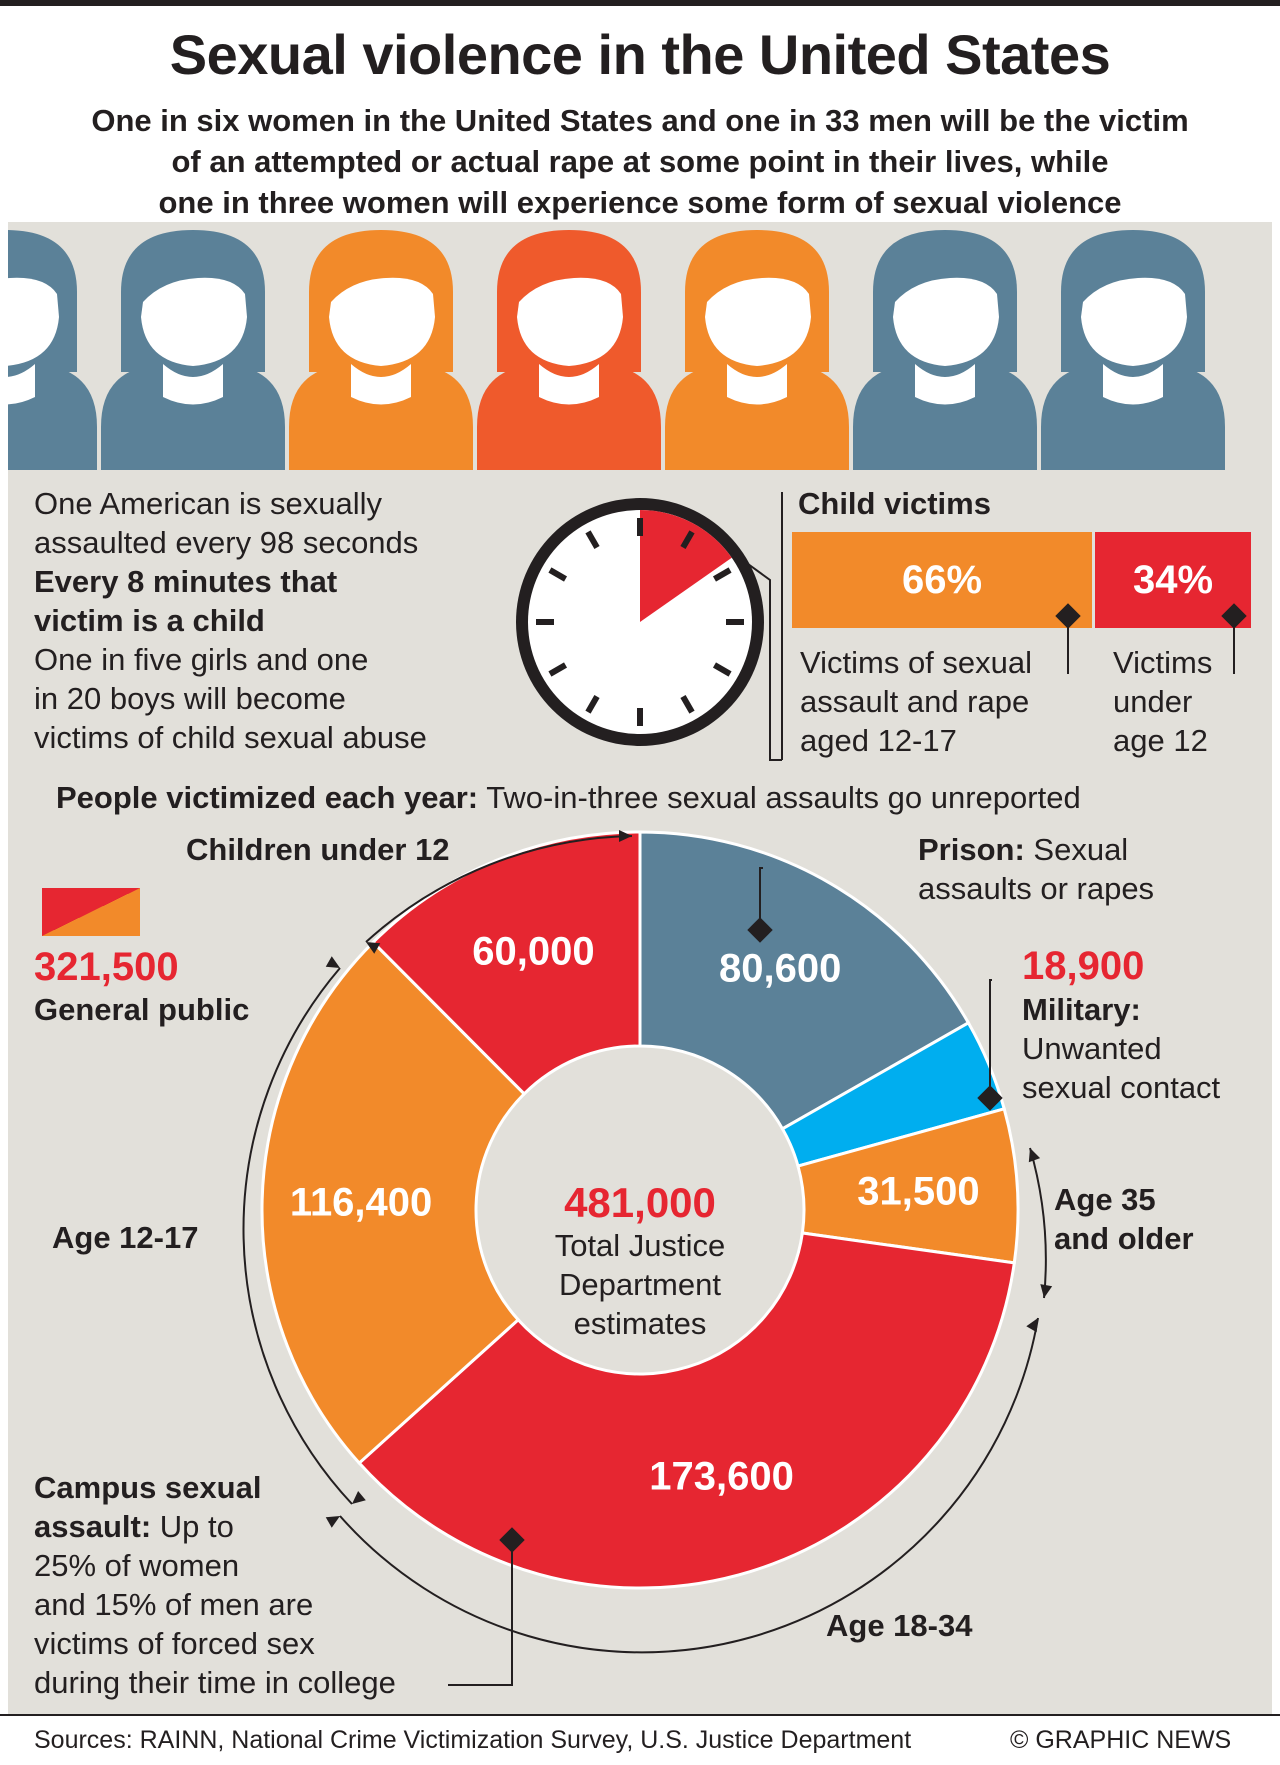 The image size is (1280, 1765). Describe the element at coordinates (1092, 1048) in the screenshot. I see `military-line: Unwanted` at that location.